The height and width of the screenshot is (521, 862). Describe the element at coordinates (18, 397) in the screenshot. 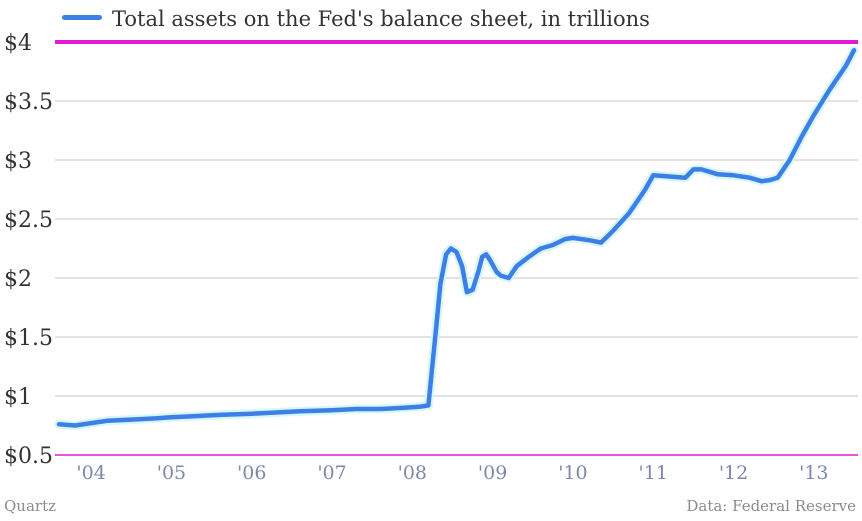

I see `y-tick-label: $1` at that location.